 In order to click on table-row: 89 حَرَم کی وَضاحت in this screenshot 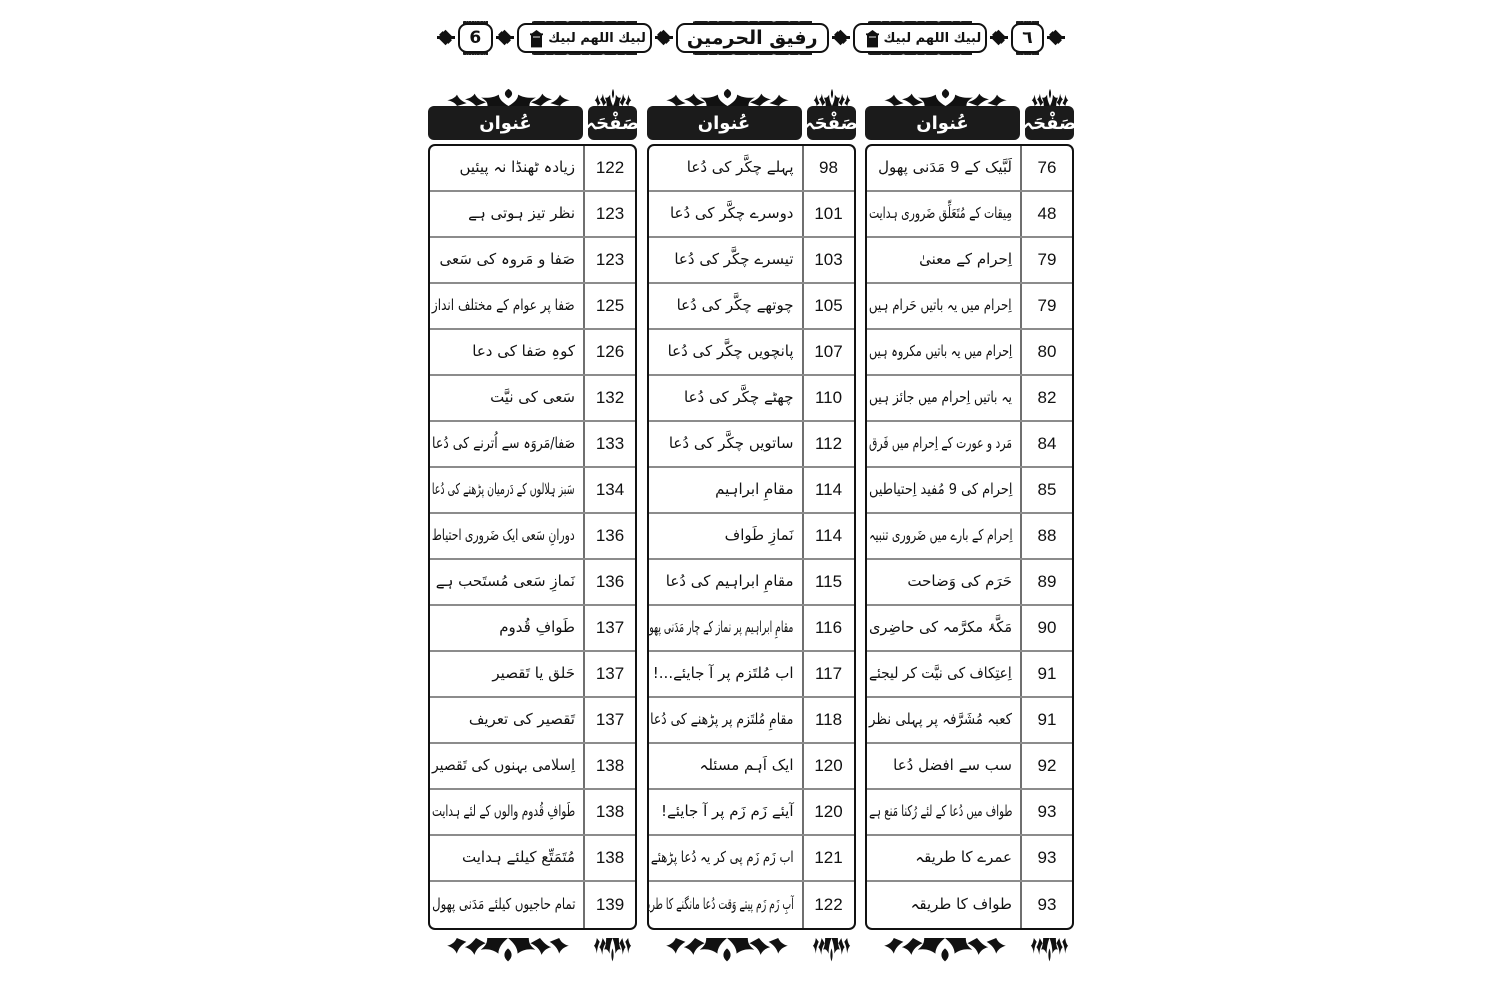, I will do `click(969, 583)`.